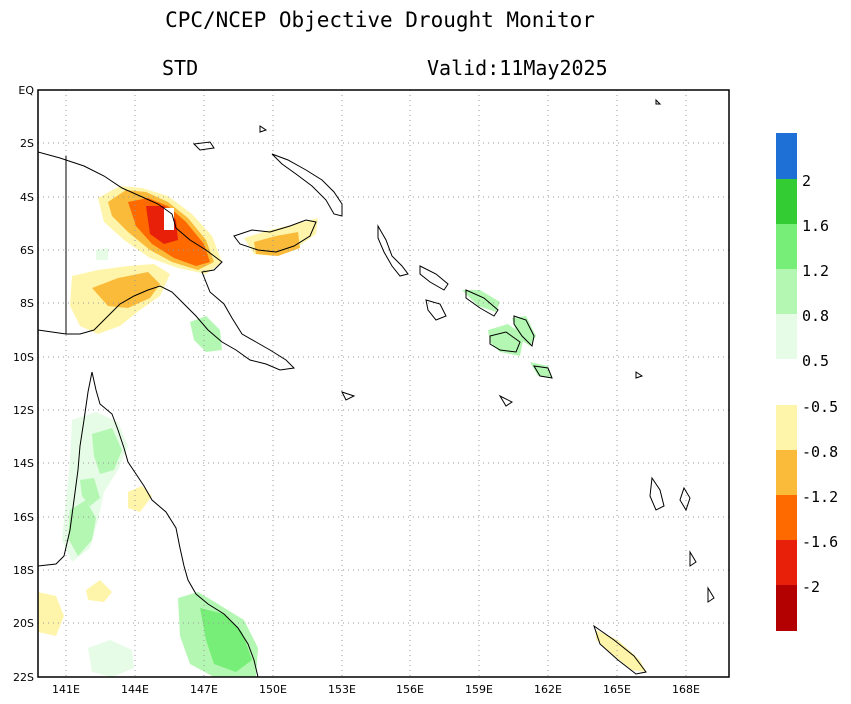 This screenshot has height=704, width=851. What do you see at coordinates (27, 250) in the screenshot?
I see `lat-label: 6S` at bounding box center [27, 250].